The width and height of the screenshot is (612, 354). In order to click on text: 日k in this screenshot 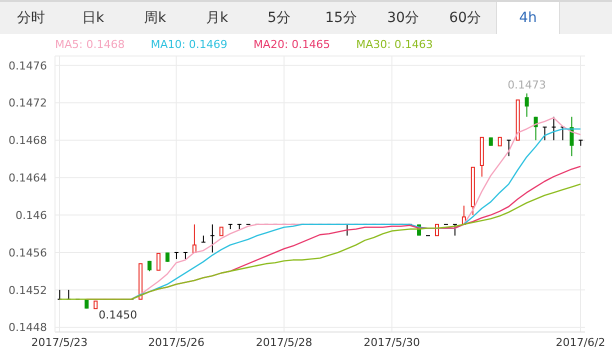, I will do `click(93, 18)`.